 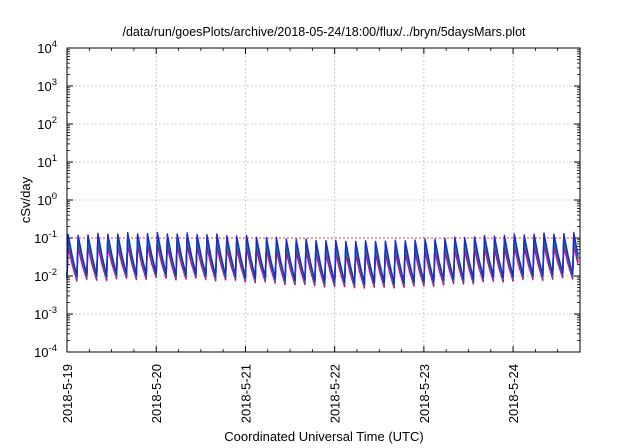 What do you see at coordinates (47, 123) in the screenshot?
I see `y-tick-label: 10²` at bounding box center [47, 123].